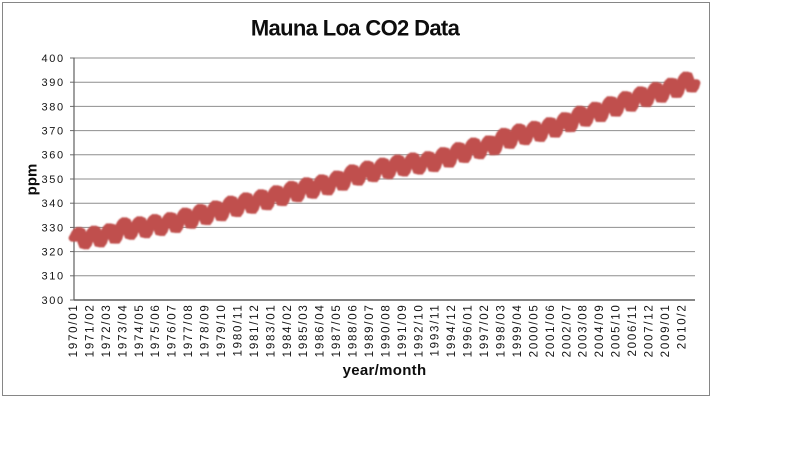  I want to click on svg-text: 1987/05, so click(337, 331).